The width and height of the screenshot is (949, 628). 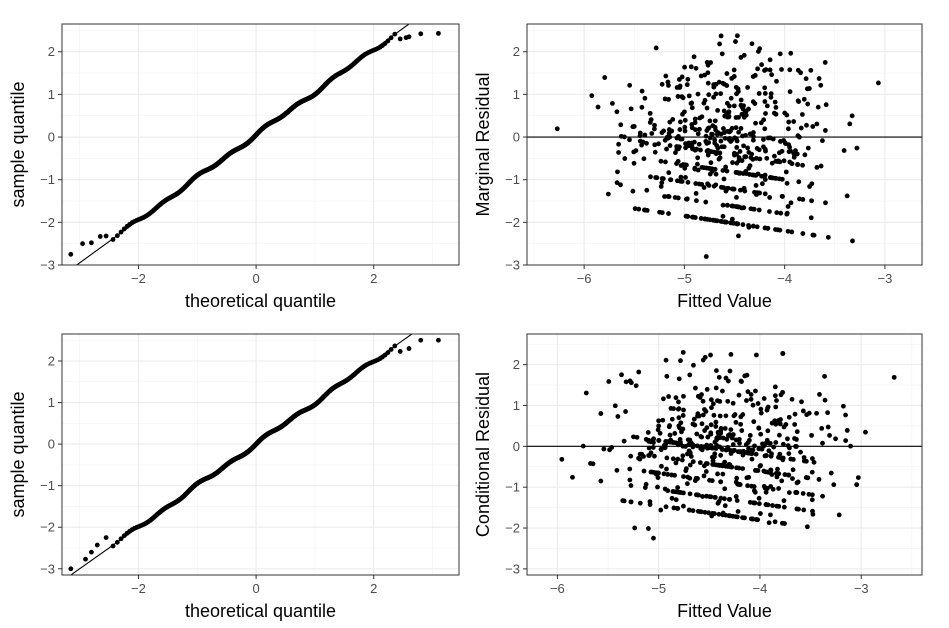 What do you see at coordinates (724, 301) in the screenshot?
I see `x-axis-title: Fitted Value` at bounding box center [724, 301].